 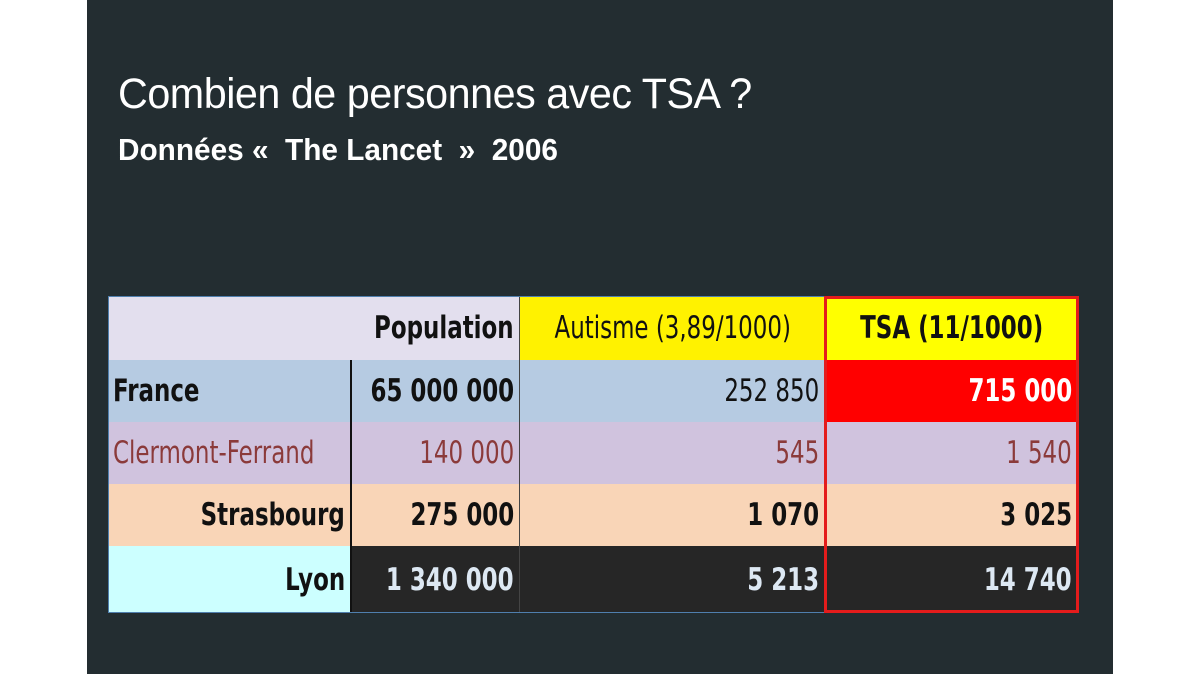 I want to click on row-france-autisme: 252 850, so click(x=672, y=391).